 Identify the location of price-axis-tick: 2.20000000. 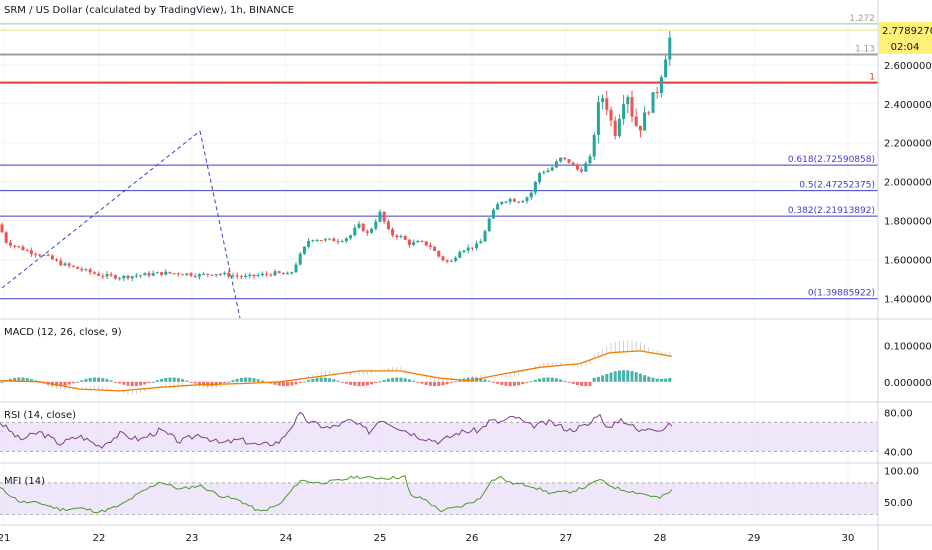
(908, 144).